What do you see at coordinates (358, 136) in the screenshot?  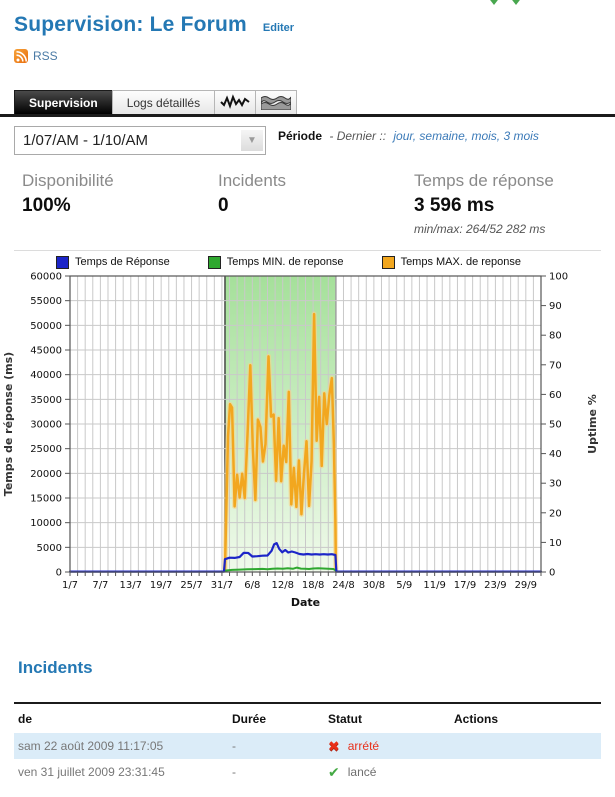 I see `period-prefix: - Dernier ::` at bounding box center [358, 136].